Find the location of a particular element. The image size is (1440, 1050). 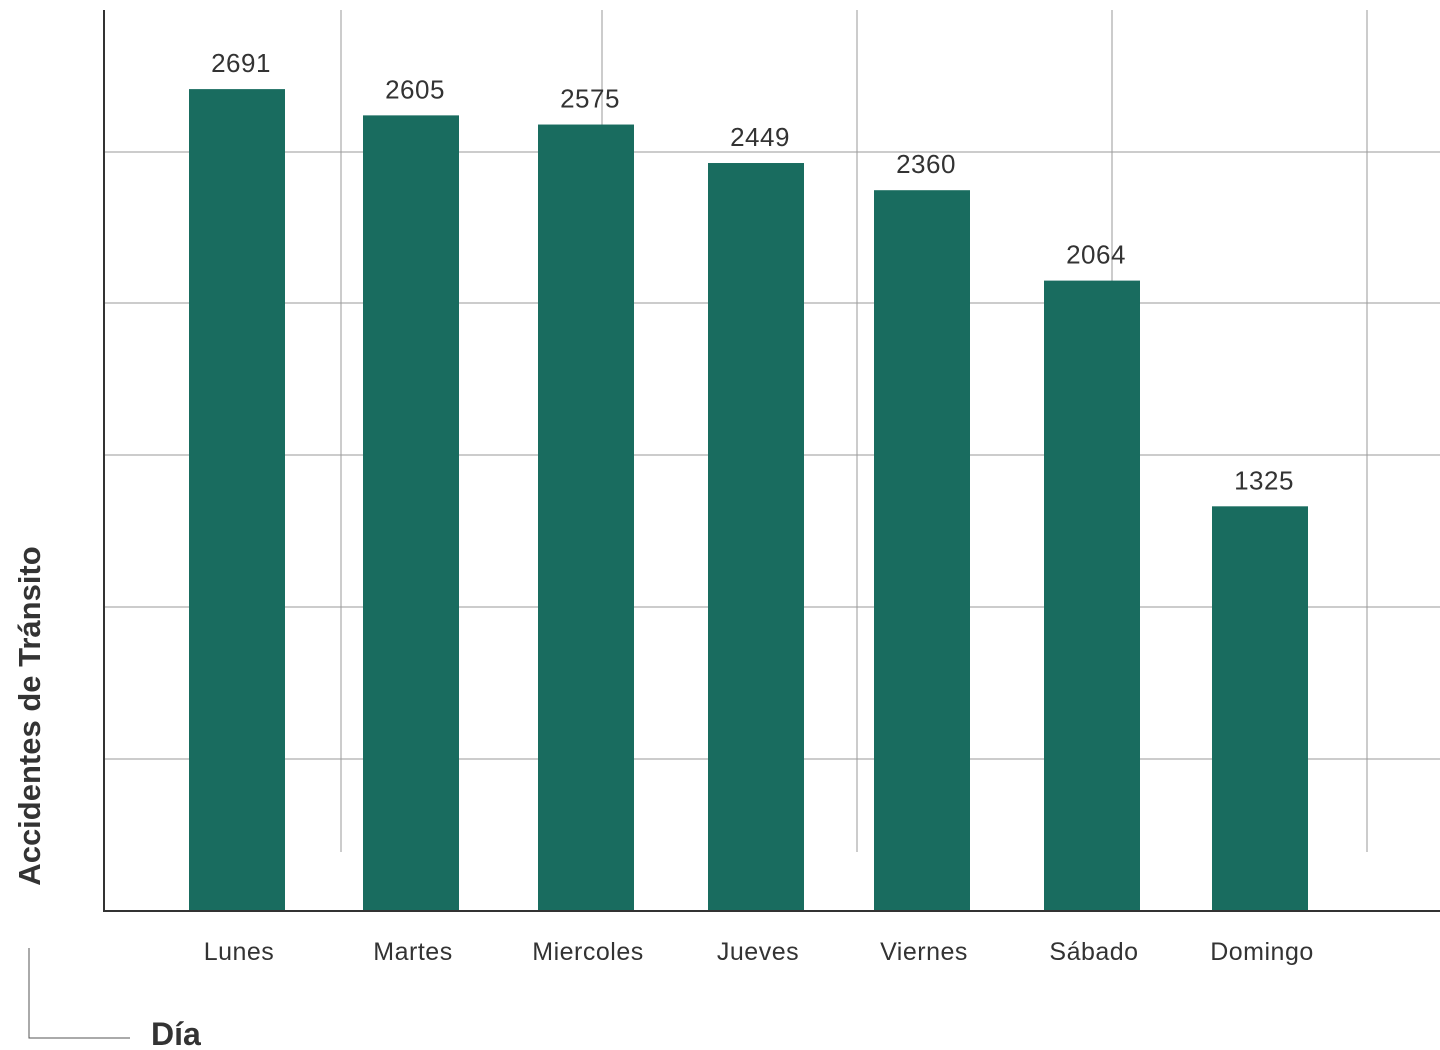

value-label-7: 1325 is located at coordinates (1264, 480).